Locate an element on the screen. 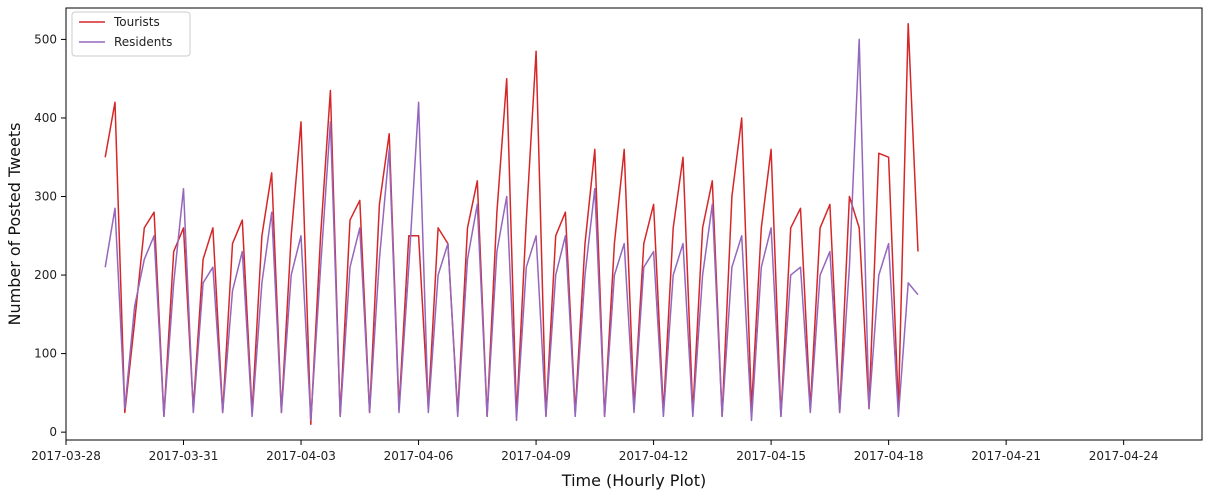  x-tick-label: 2017-04-09 is located at coordinates (536, 456).